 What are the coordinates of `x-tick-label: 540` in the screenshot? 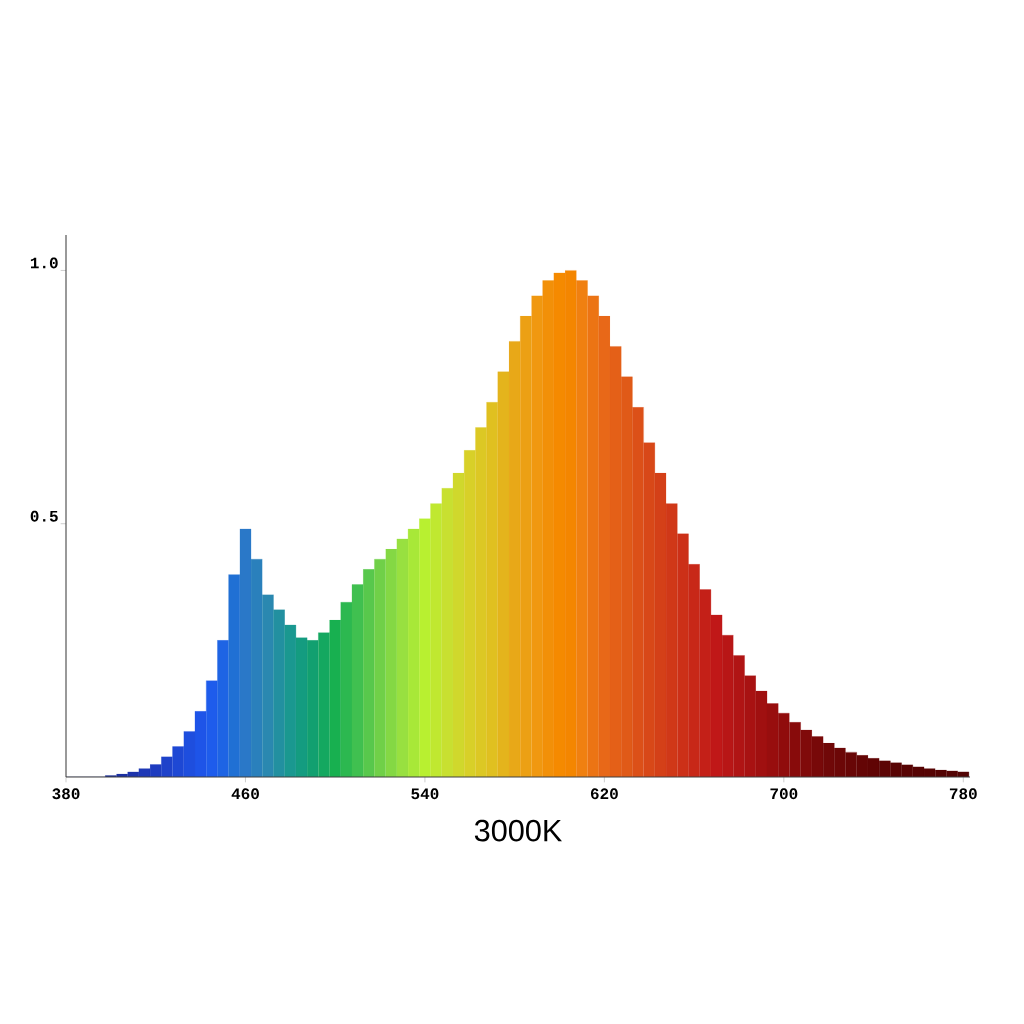 It's located at (425, 794).